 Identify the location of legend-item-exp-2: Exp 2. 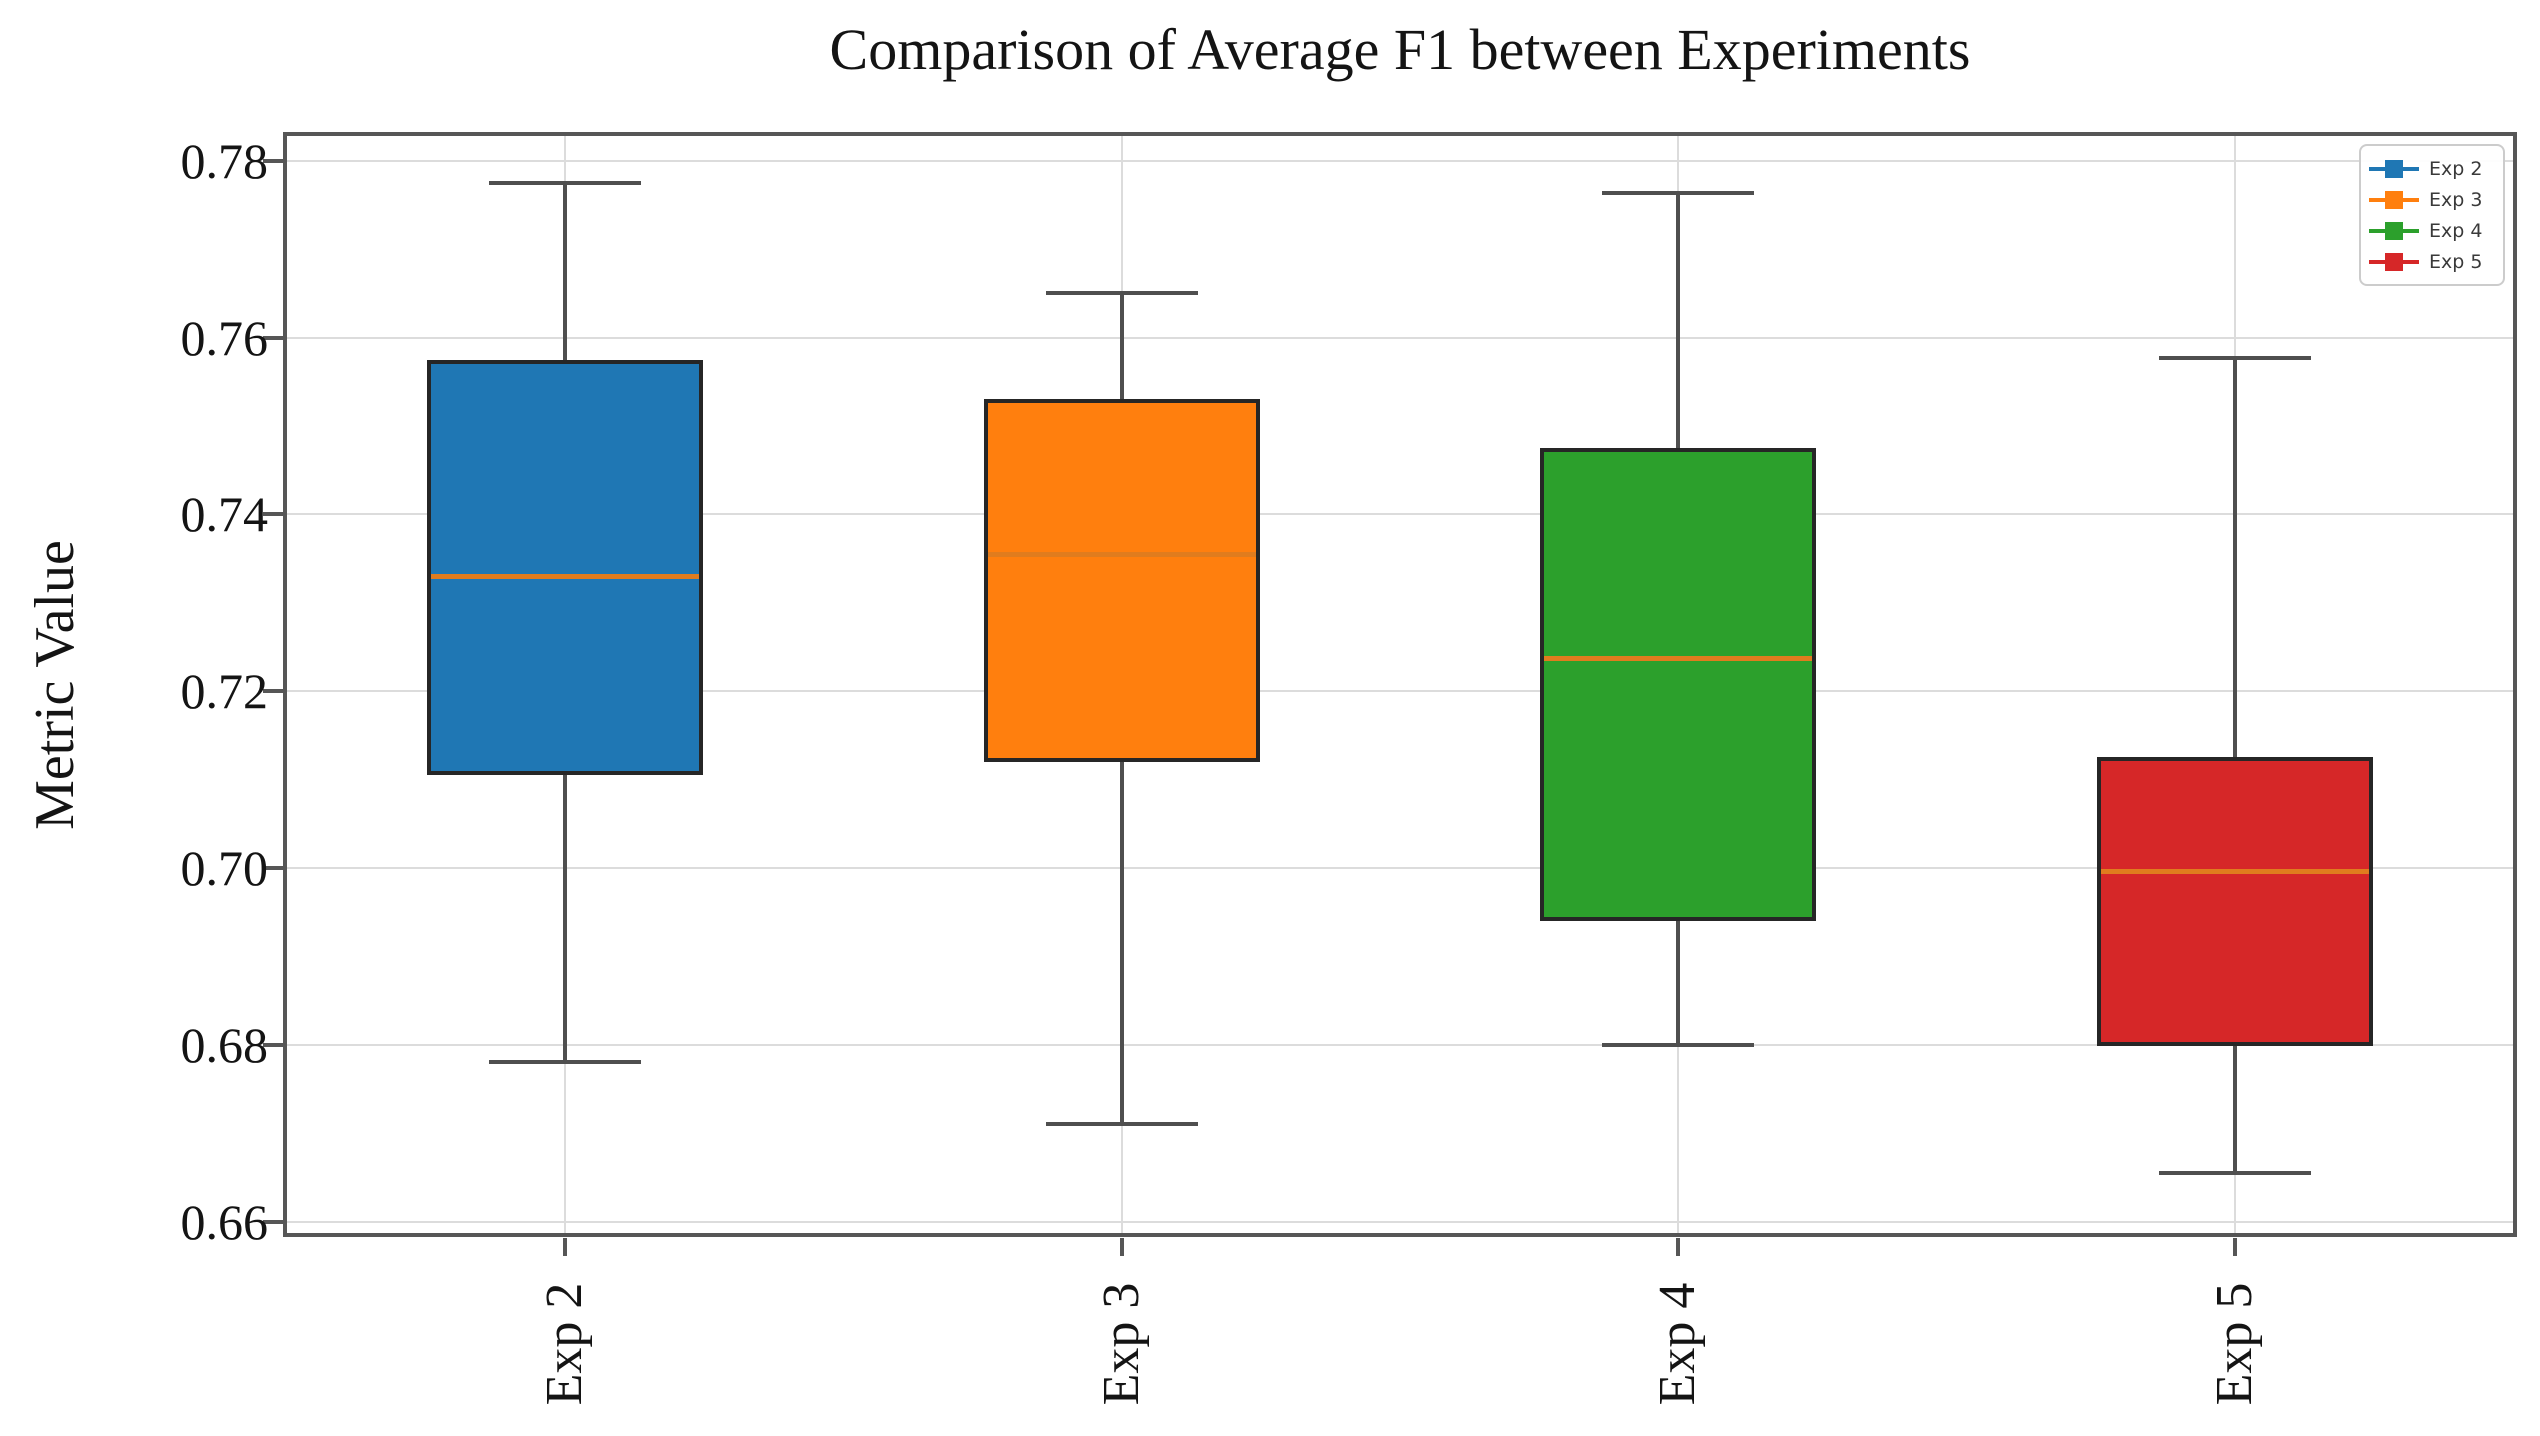
(2432, 168).